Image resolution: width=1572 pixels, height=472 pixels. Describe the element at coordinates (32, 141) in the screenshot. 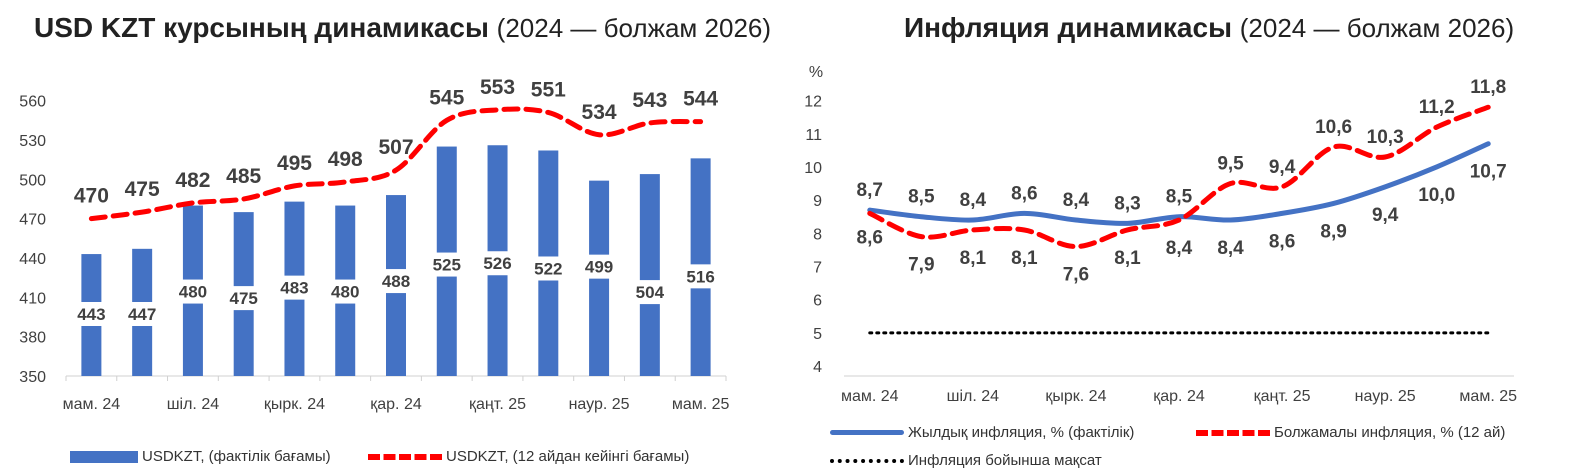

I see `y-tick-label: 530` at that location.